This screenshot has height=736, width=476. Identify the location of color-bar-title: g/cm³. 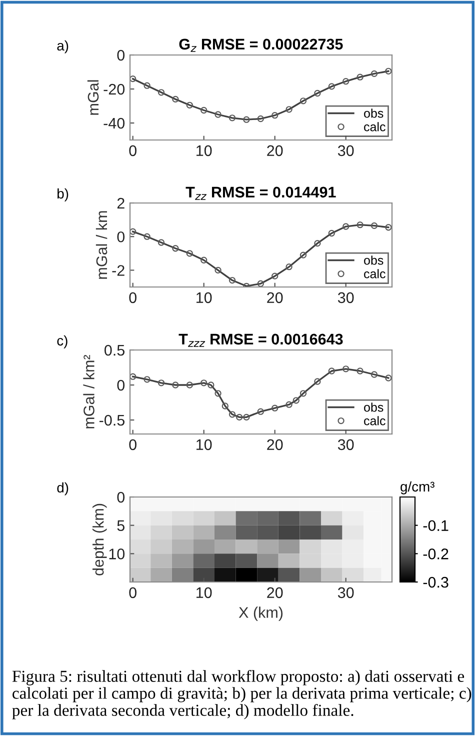
(417, 487).